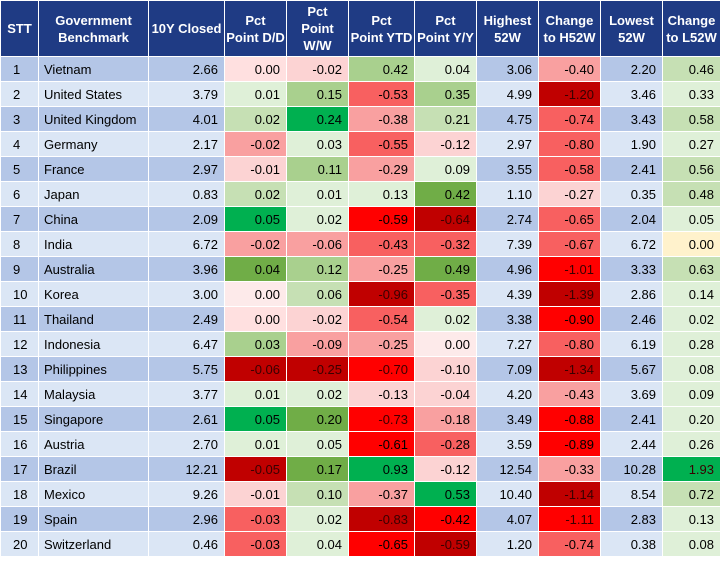 The image size is (720, 576). What do you see at coordinates (507, 444) in the screenshot?
I see `cell-h52: 3.59` at bounding box center [507, 444].